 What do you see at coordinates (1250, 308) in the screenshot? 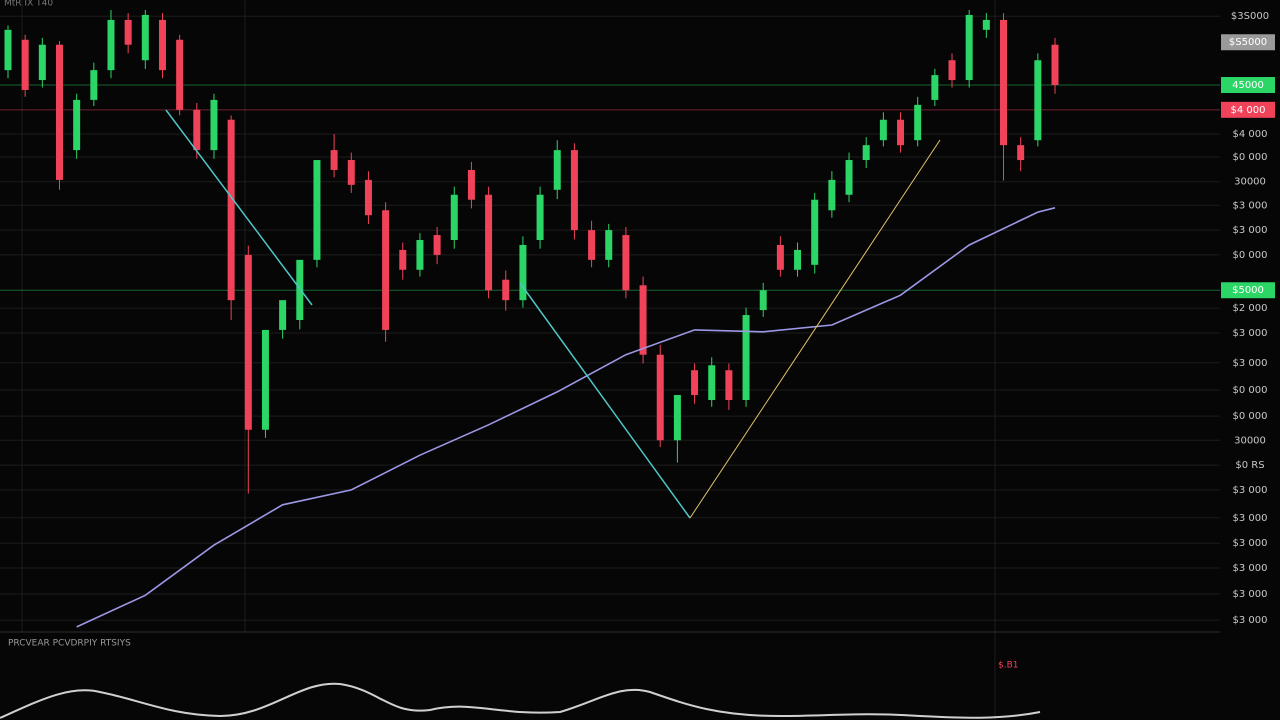
I see `y-tick-label: $2 000` at bounding box center [1250, 308].